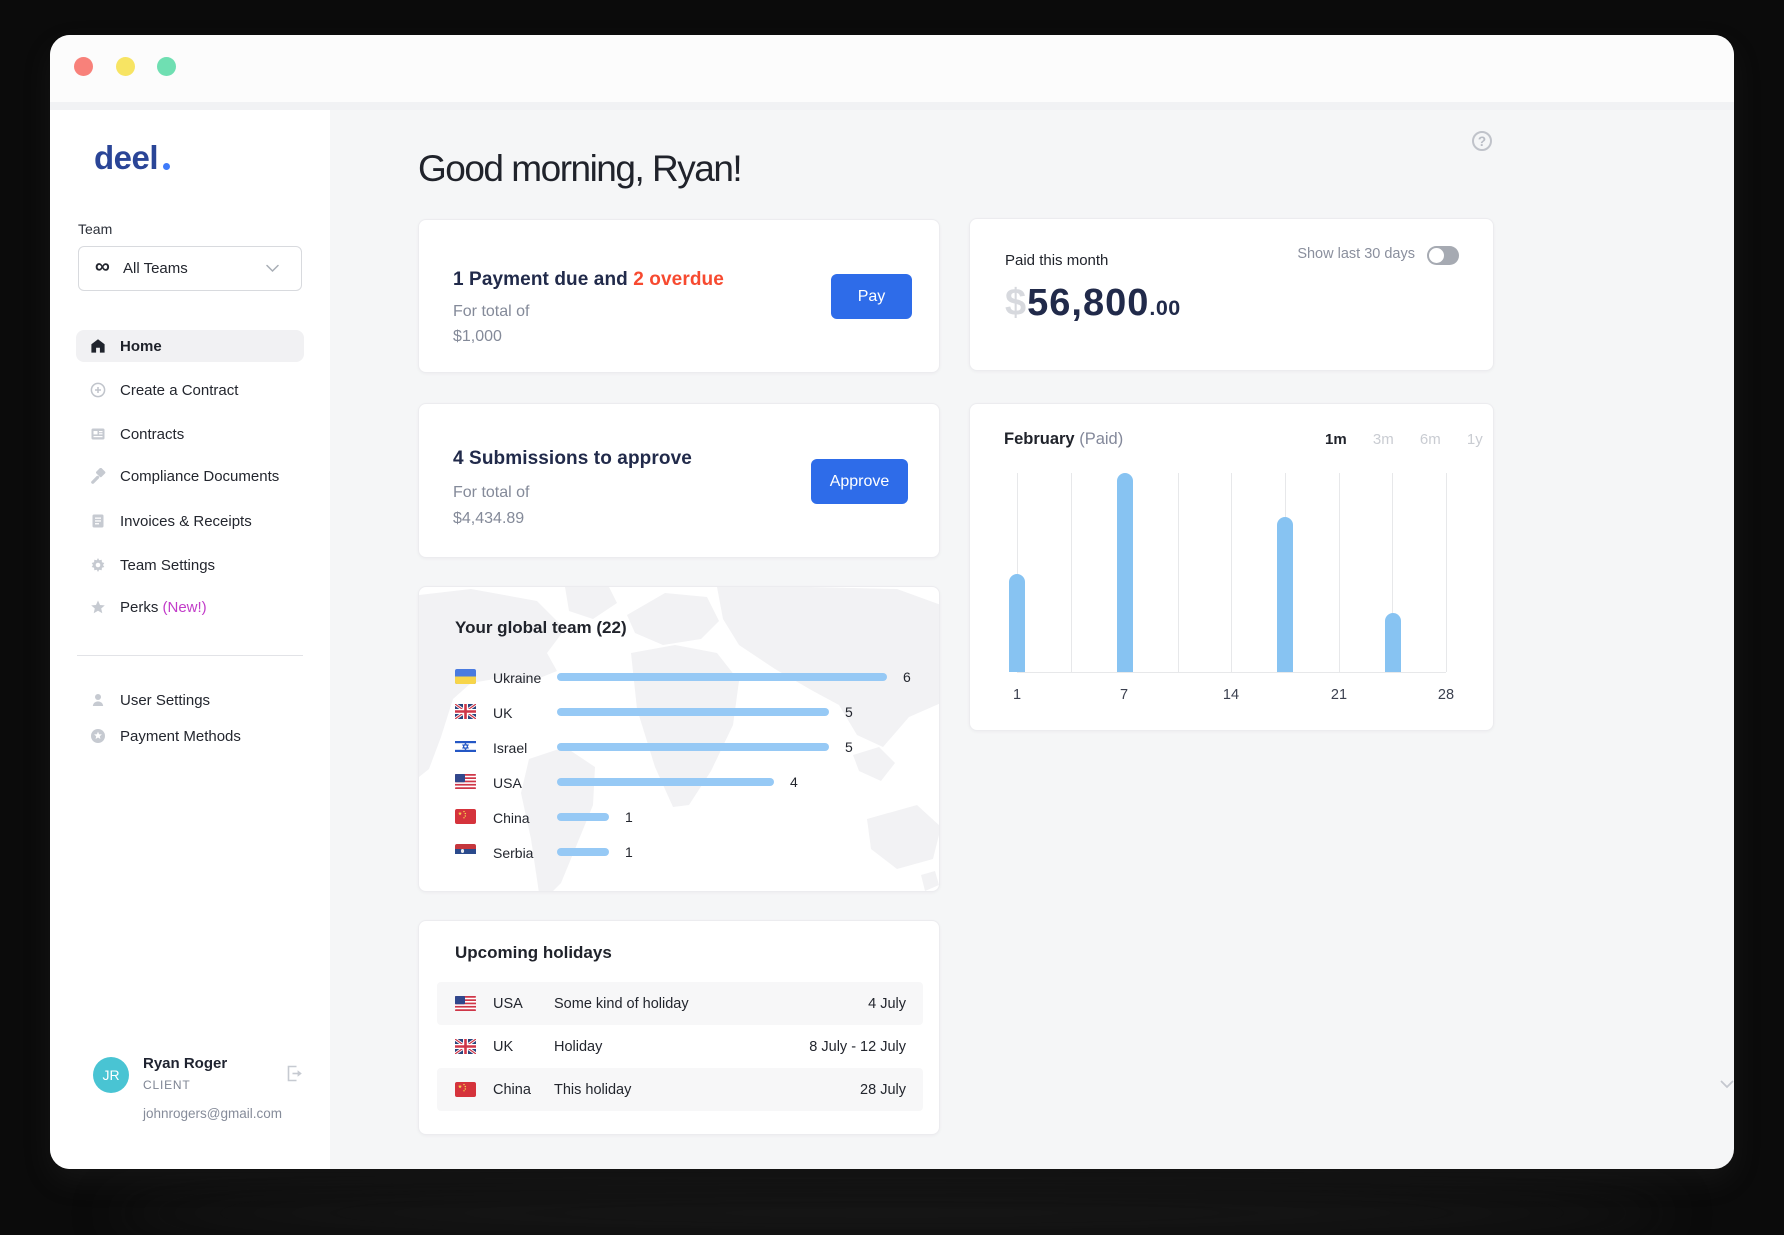 The width and height of the screenshot is (1784, 1235). I want to click on svg-text: 14, so click(1231, 695).